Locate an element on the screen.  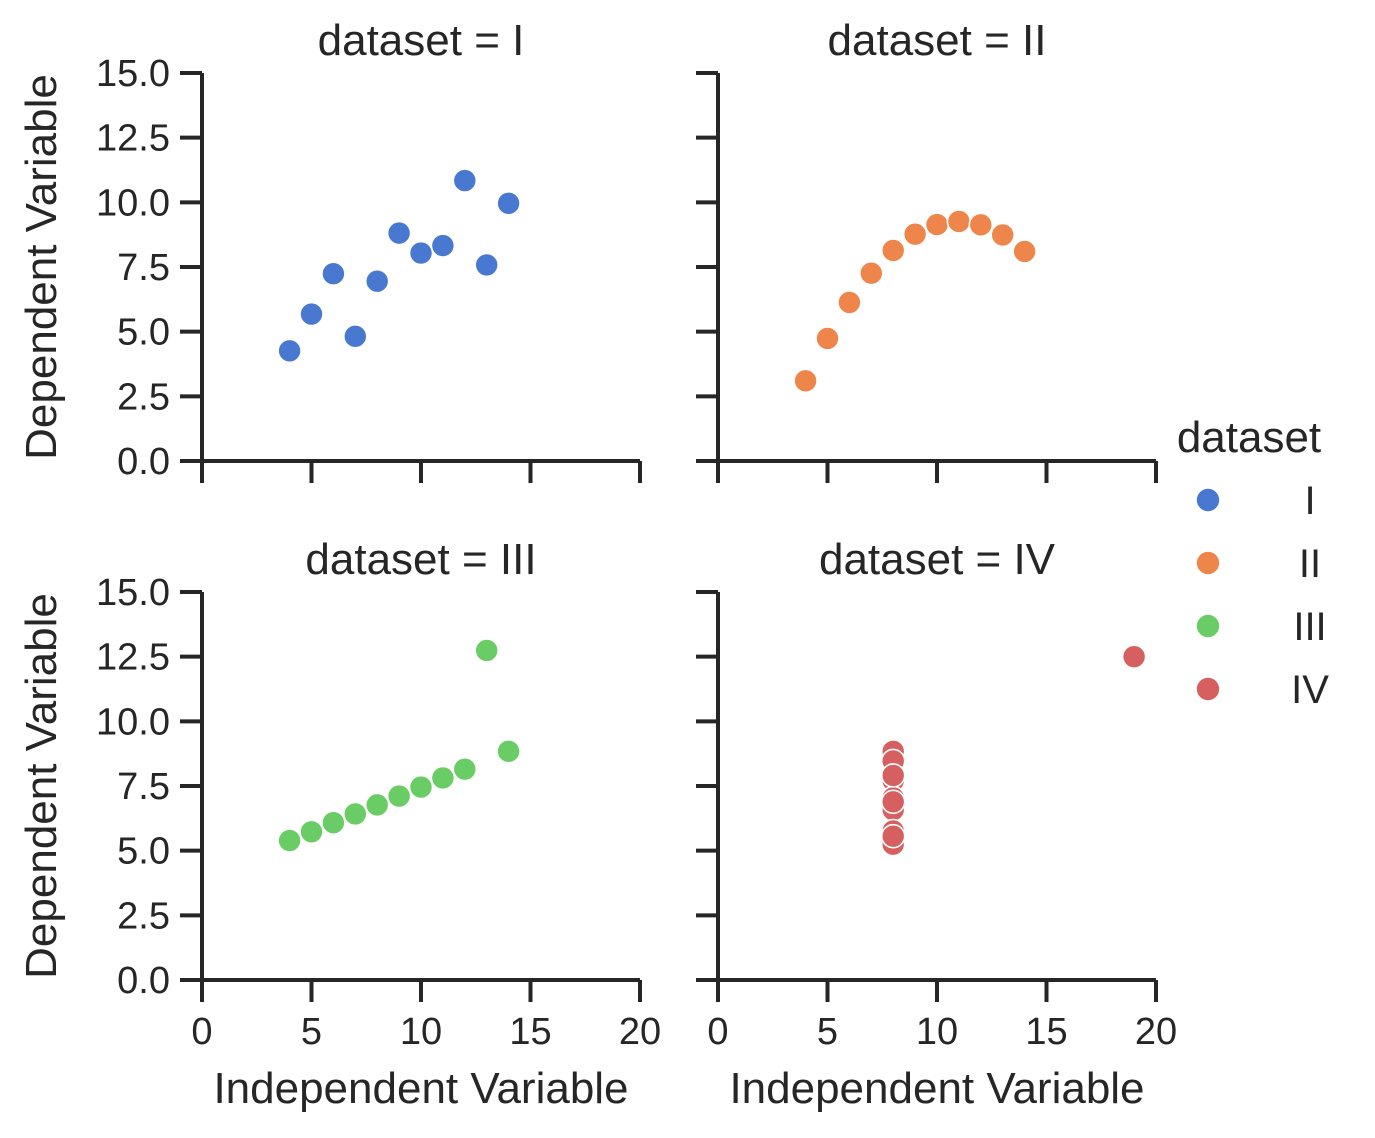
legend-label: IV is located at coordinates (1310, 690).